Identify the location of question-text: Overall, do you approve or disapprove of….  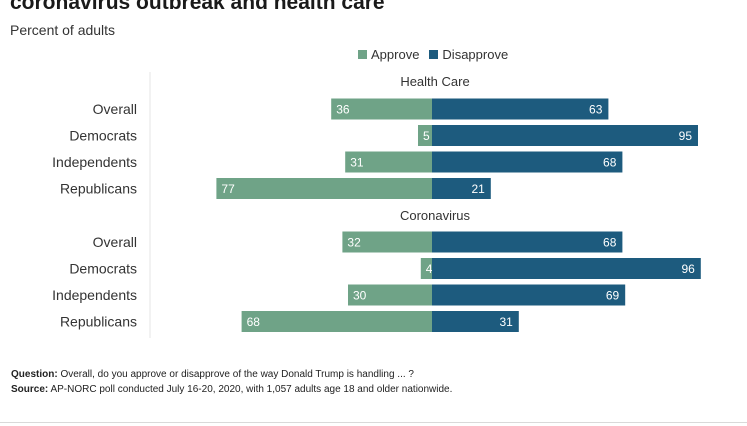
(235, 374).